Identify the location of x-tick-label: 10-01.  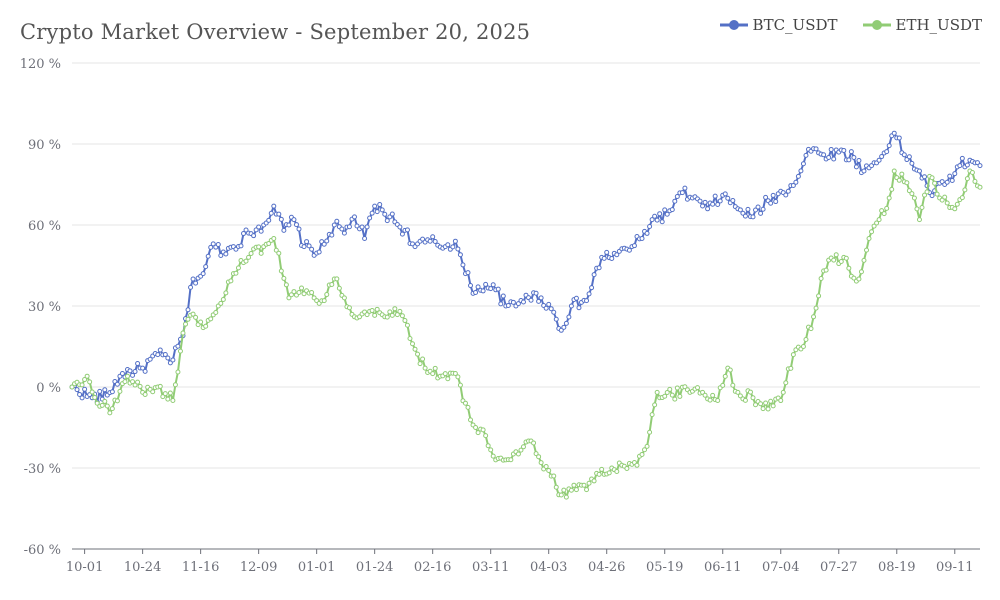
(84, 567).